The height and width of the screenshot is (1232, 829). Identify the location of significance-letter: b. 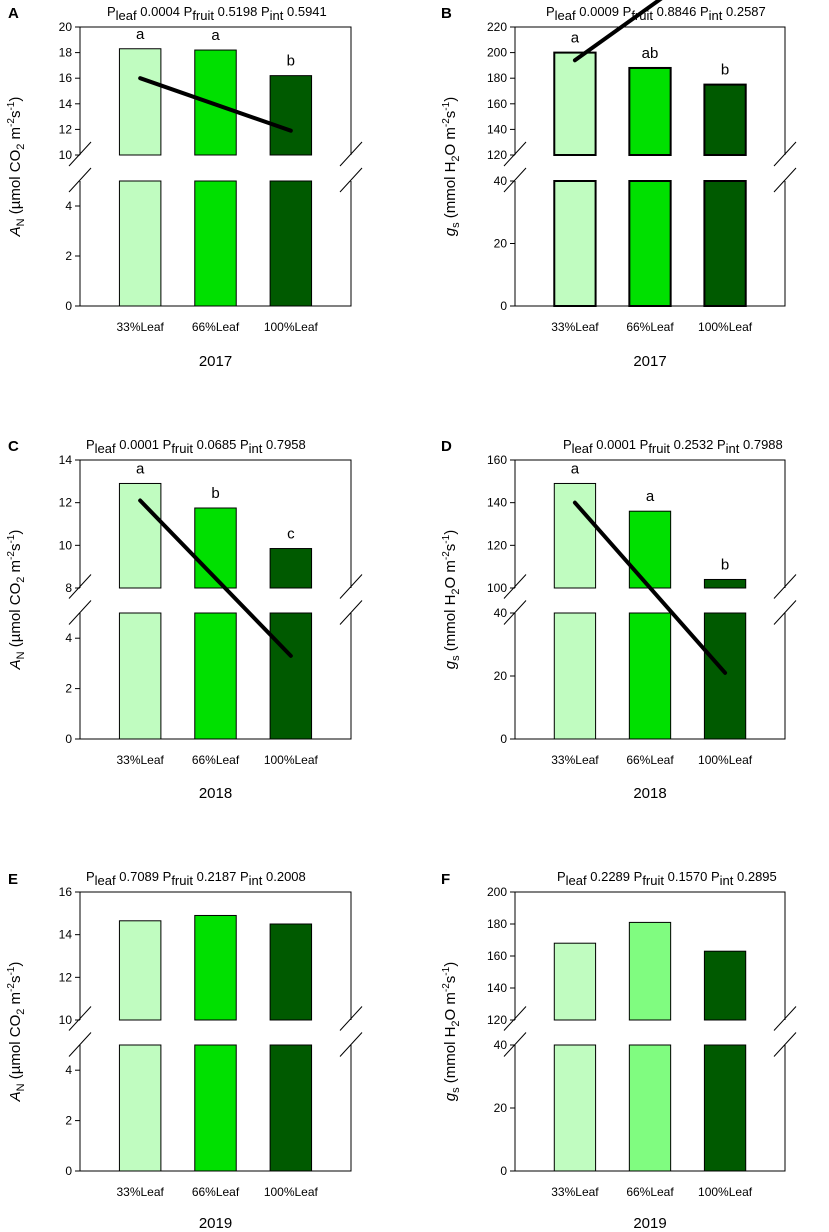
(725, 70).